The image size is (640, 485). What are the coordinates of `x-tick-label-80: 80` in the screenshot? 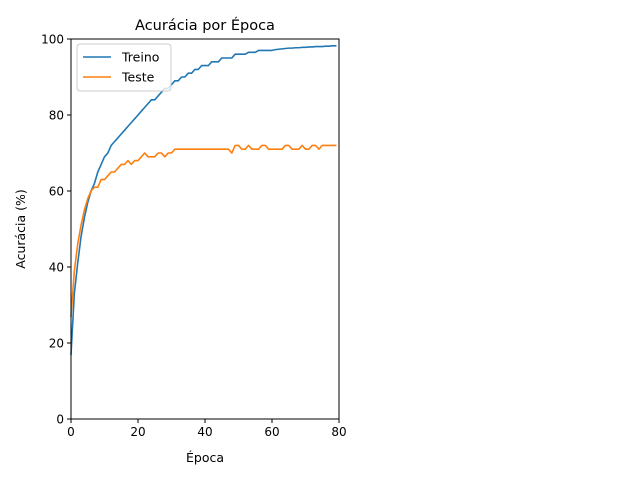 It's located at (338, 432).